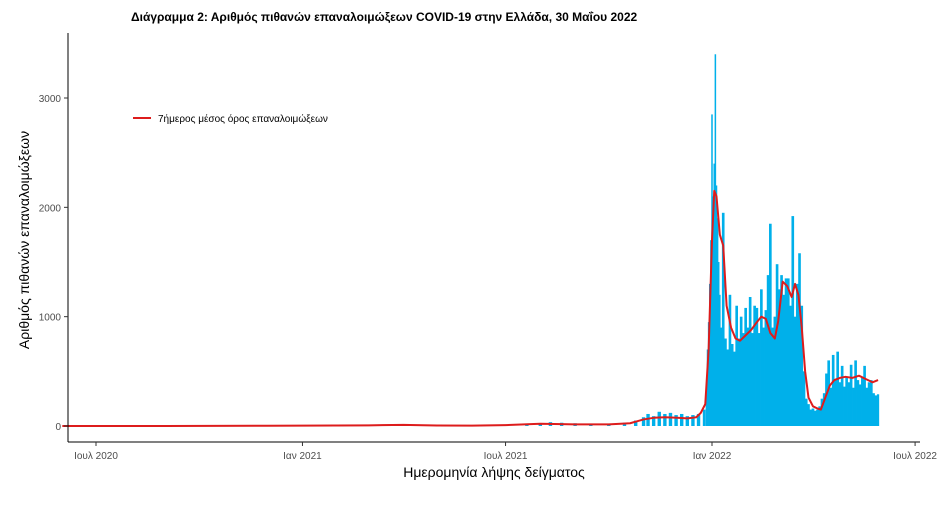 The height and width of the screenshot is (506, 940). I want to click on legend-label: 7ήμερος μέσος όρος επαναλοιμώξεων, so click(243, 119).